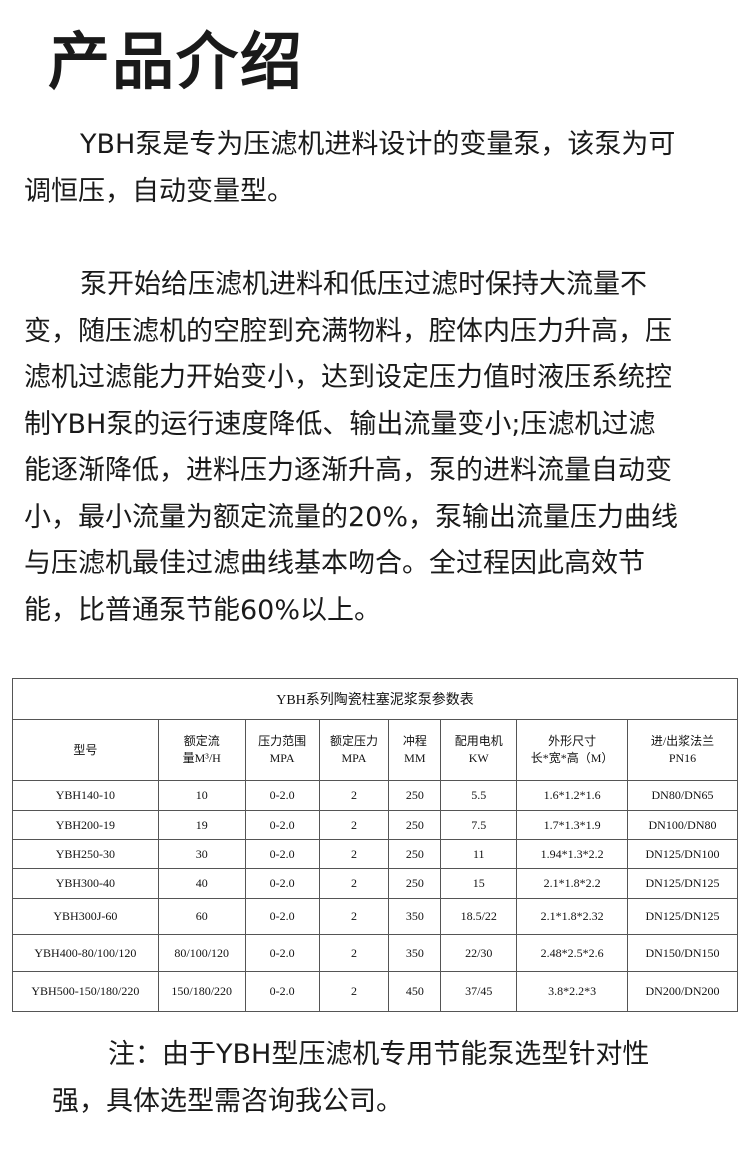 Image resolution: width=750 pixels, height=1156 pixels. Describe the element at coordinates (336, 1078) in the screenshot. I see `note-paragraph: 注：由于YBH型压滤机专用节能泵选型针对性 强，具体选型需咨询我公司。` at that location.